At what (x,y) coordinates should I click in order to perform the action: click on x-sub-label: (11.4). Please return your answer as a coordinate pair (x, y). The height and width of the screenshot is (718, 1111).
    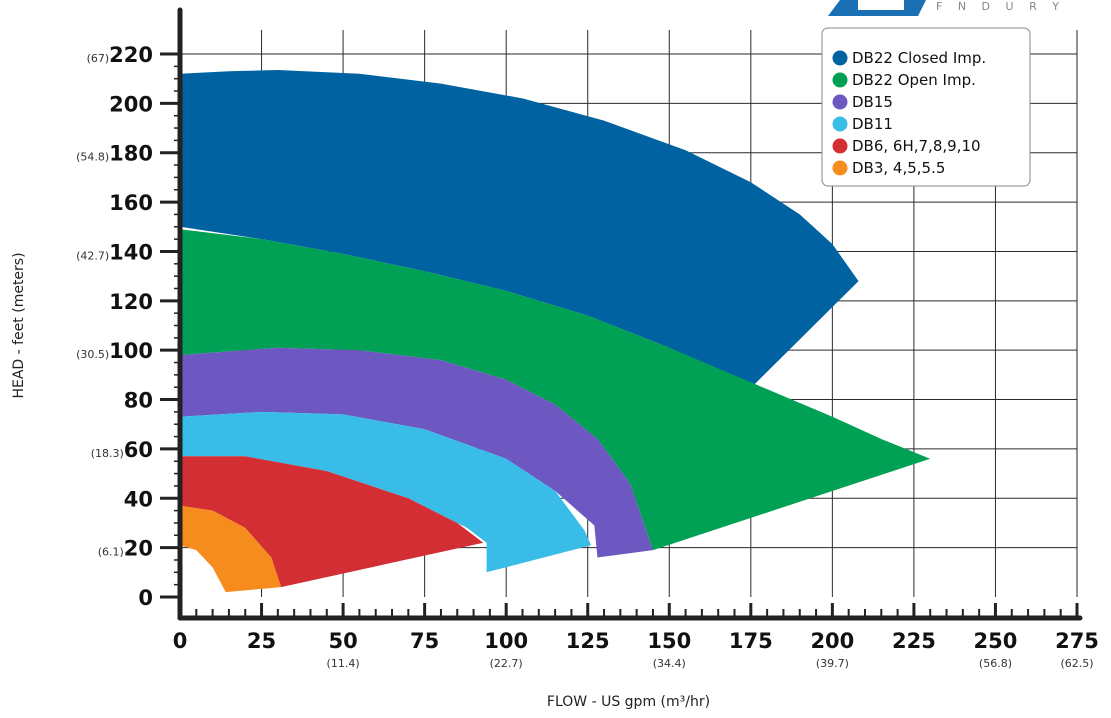
    Looking at the image, I should click on (343, 663).